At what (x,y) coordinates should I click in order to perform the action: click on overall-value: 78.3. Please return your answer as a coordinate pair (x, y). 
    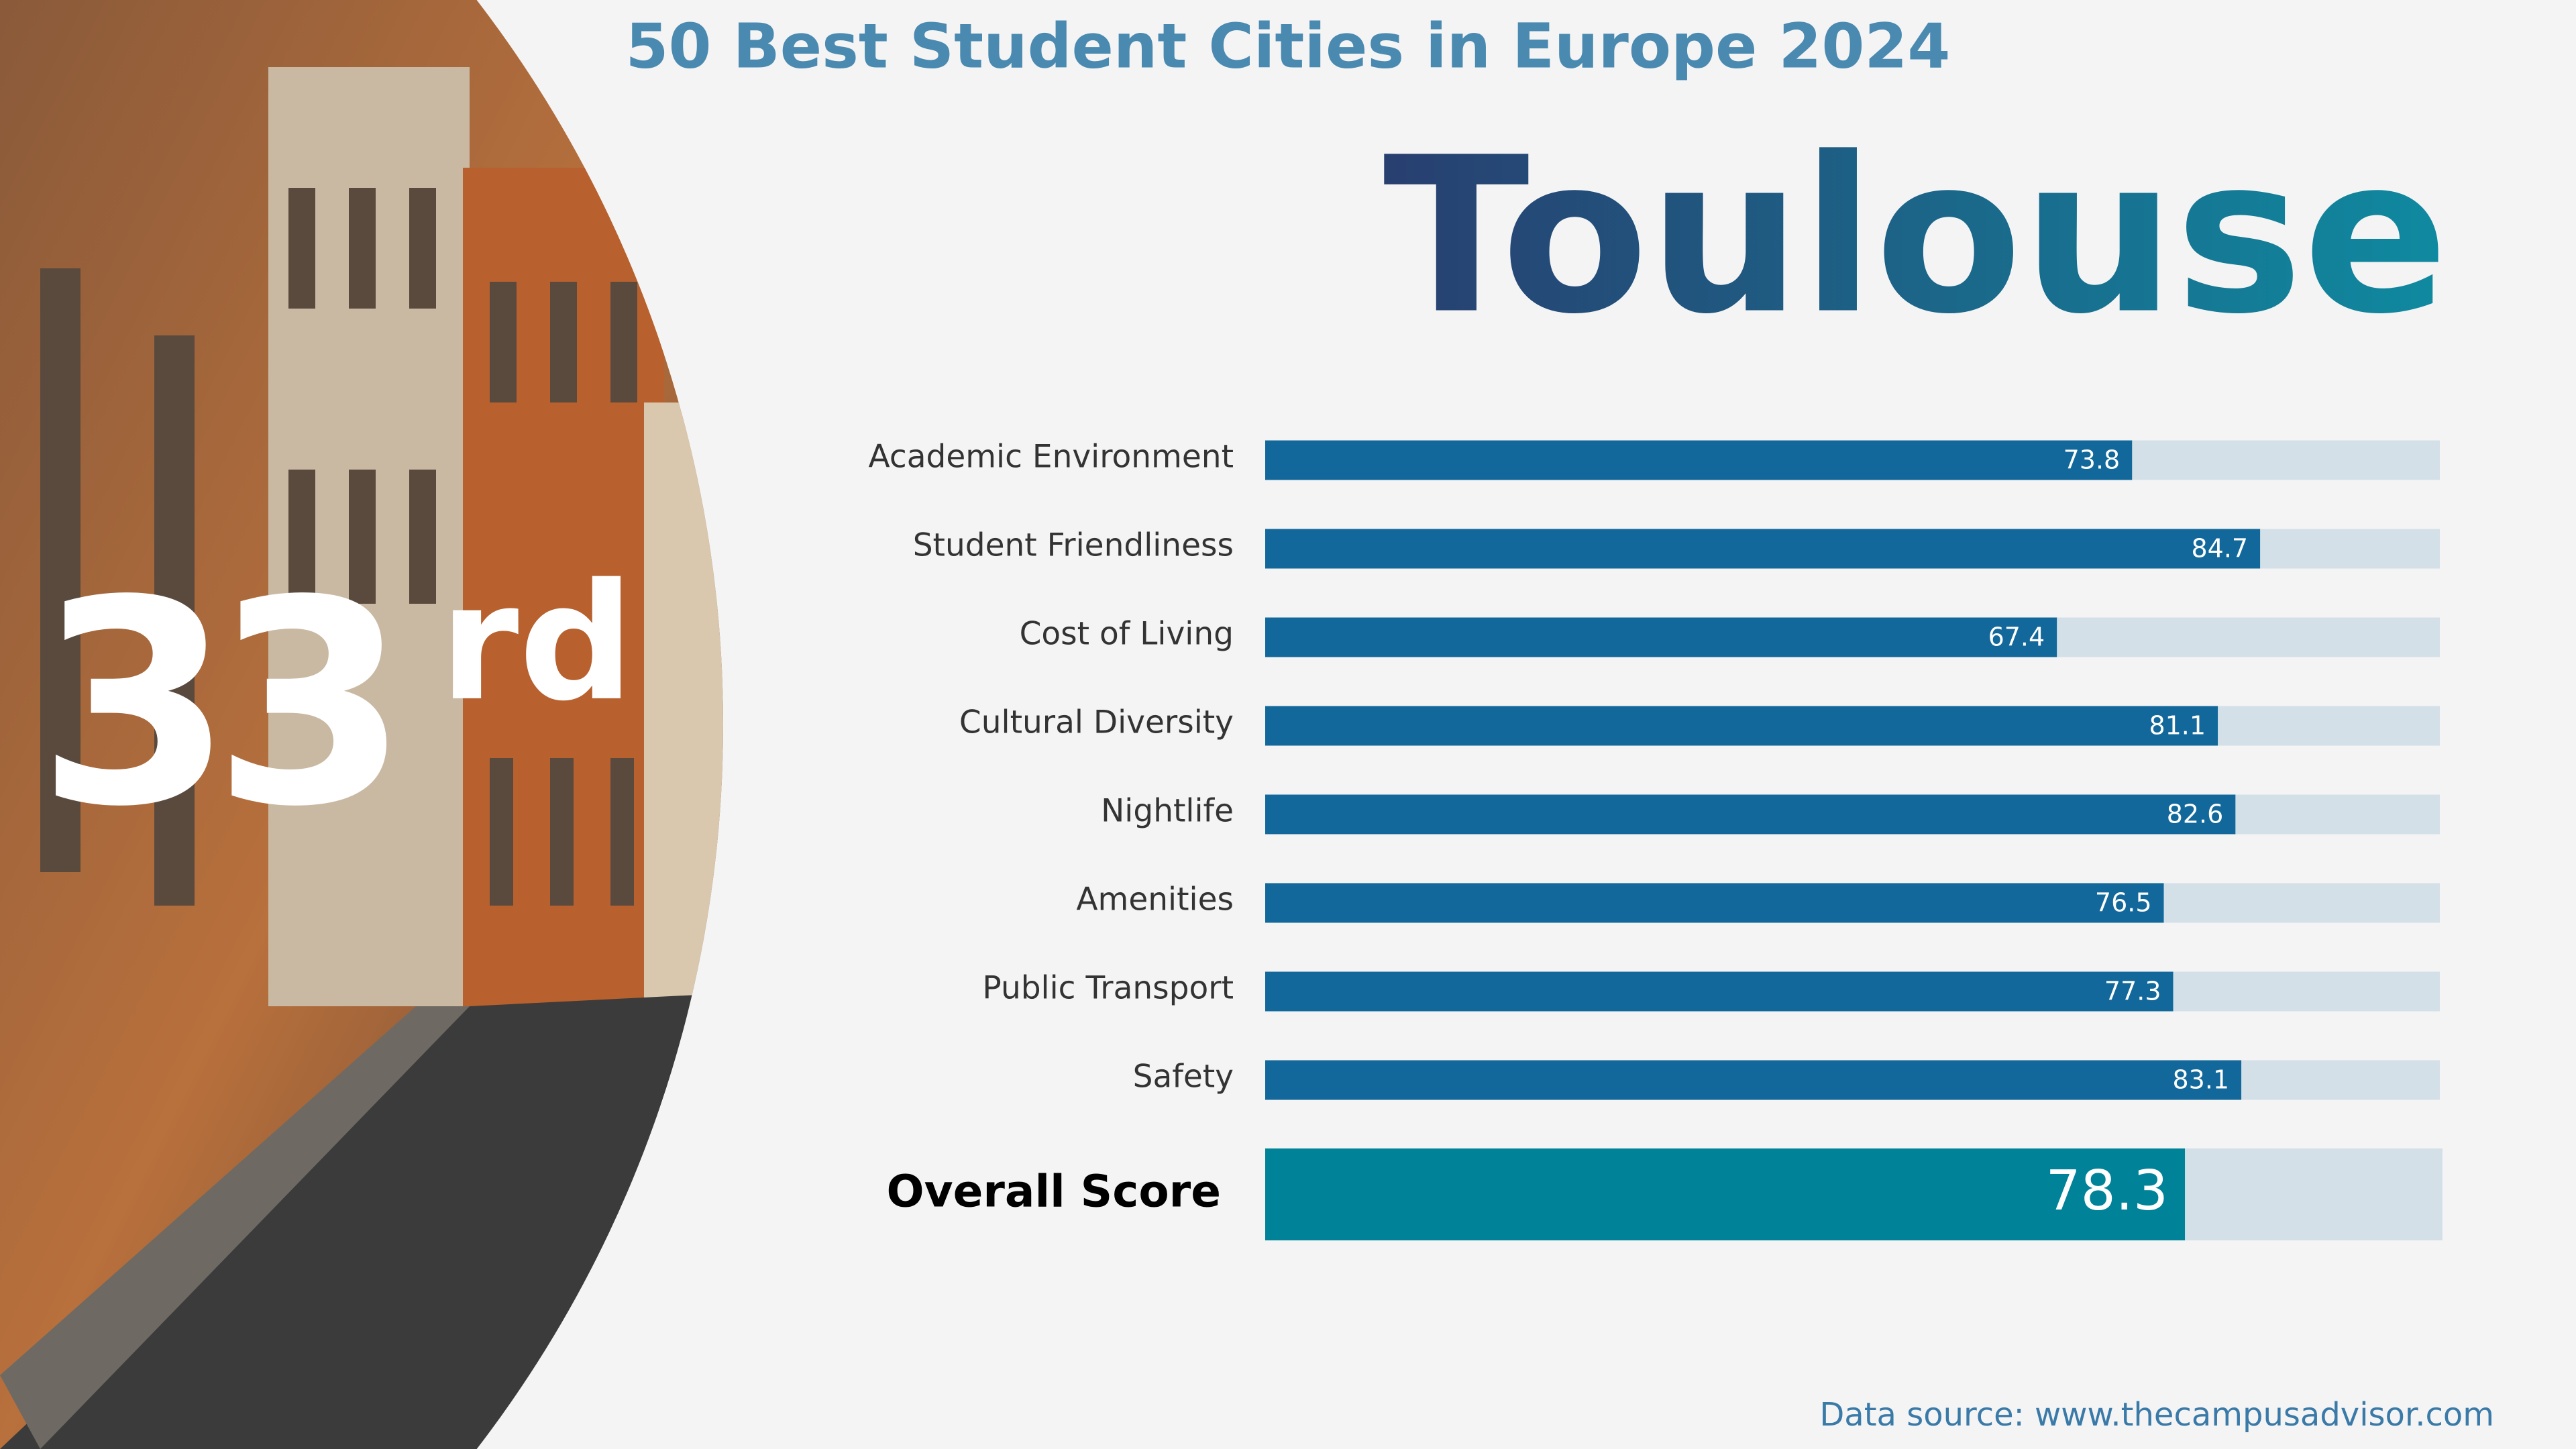
    Looking at the image, I should click on (2106, 1191).